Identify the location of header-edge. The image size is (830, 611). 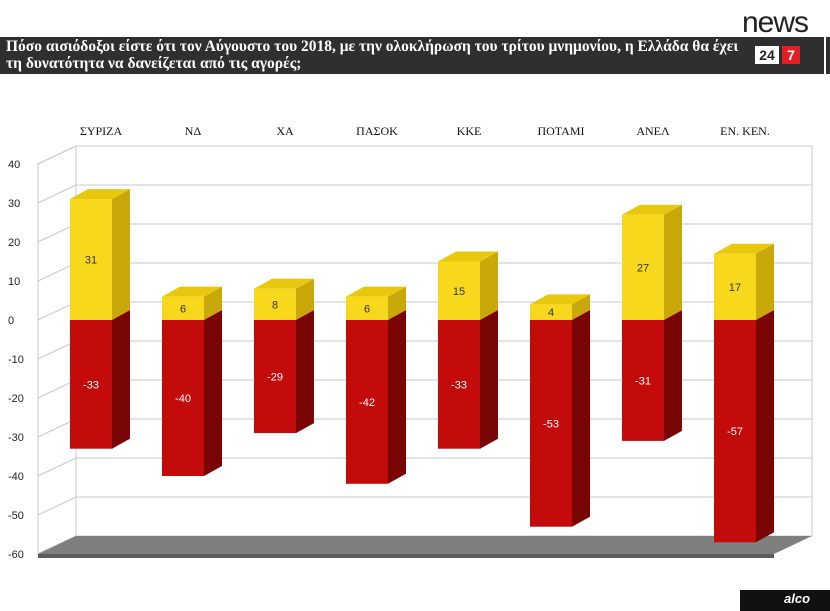
(828, 55).